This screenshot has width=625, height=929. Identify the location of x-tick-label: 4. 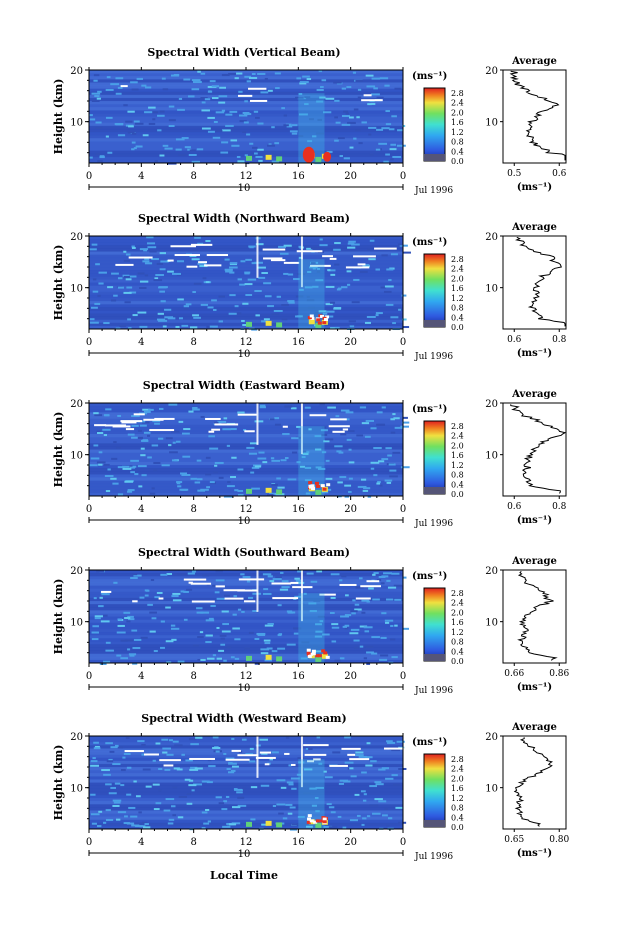
(141, 676).